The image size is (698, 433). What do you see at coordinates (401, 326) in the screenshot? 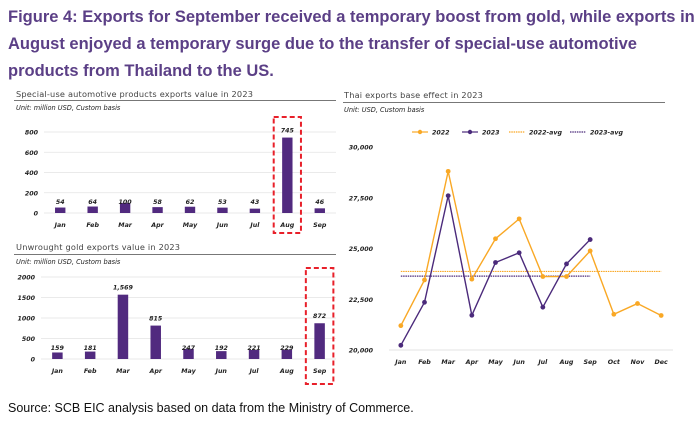
I see `point-2022-jan` at bounding box center [401, 326].